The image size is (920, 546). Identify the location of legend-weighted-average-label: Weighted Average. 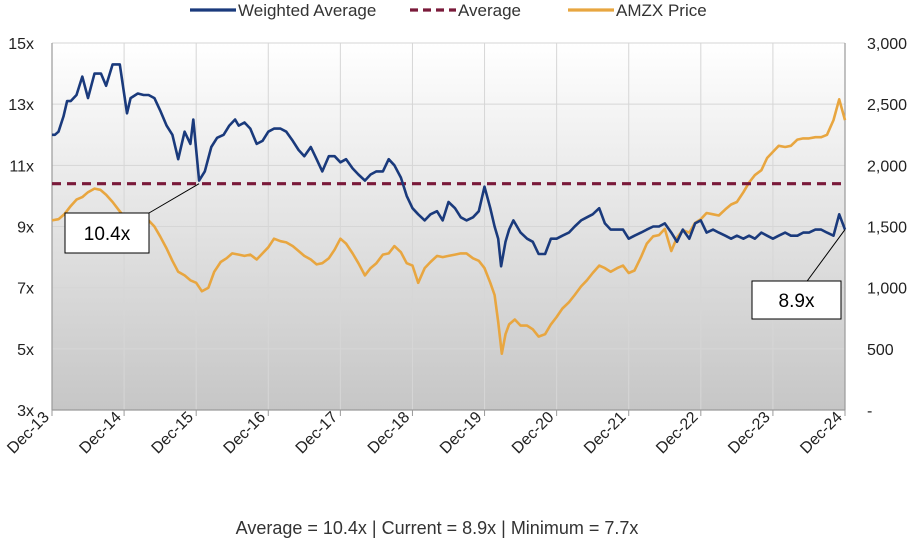
(307, 10).